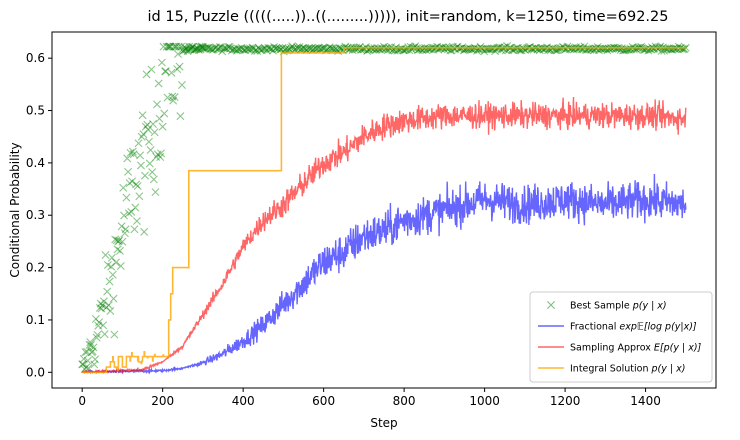 This screenshot has width=740, height=440. I want to click on x-tick-label: 200, so click(162, 401).